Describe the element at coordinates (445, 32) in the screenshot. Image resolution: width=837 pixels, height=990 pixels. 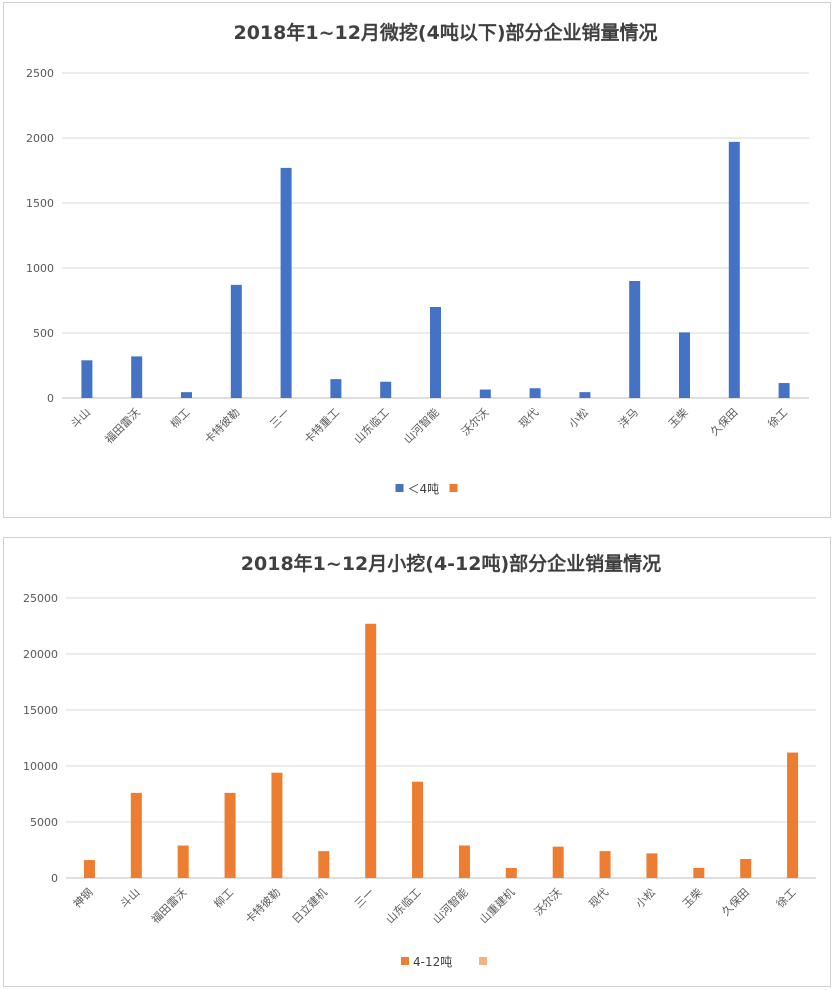
I see `chart-title: 2018年1~12月微挖(4吨以下)部分企业销量情况` at that location.